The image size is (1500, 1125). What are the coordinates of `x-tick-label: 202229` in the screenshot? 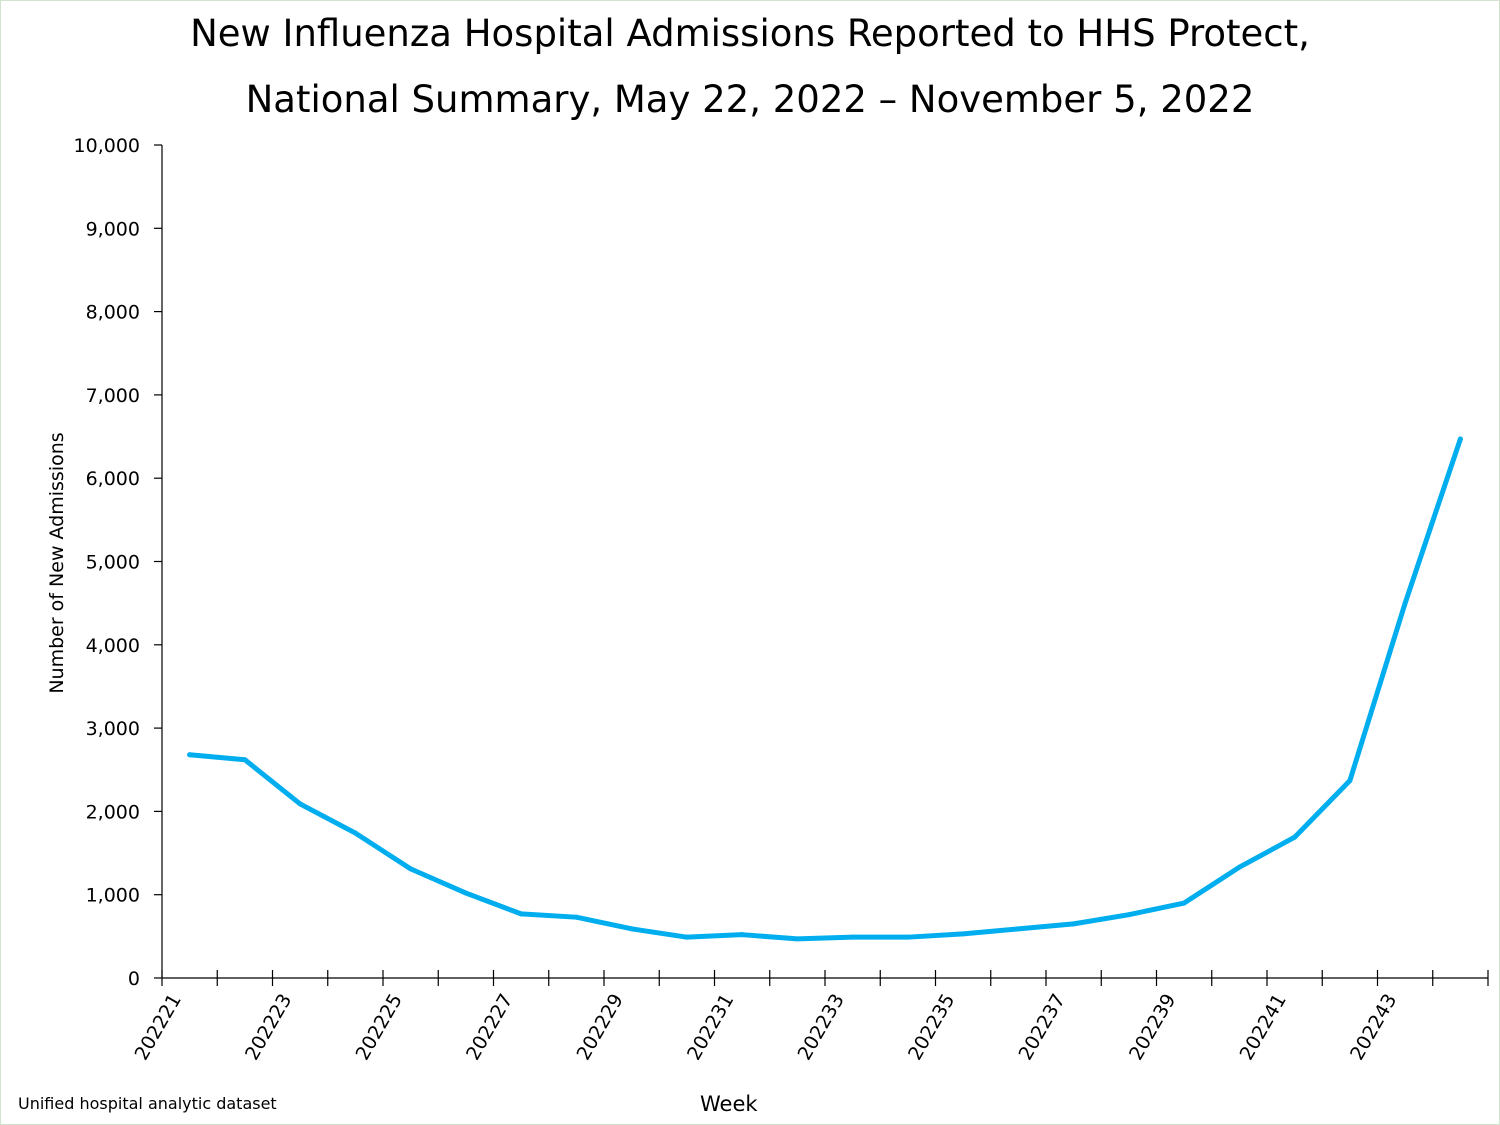 It's located at (600, 1027).